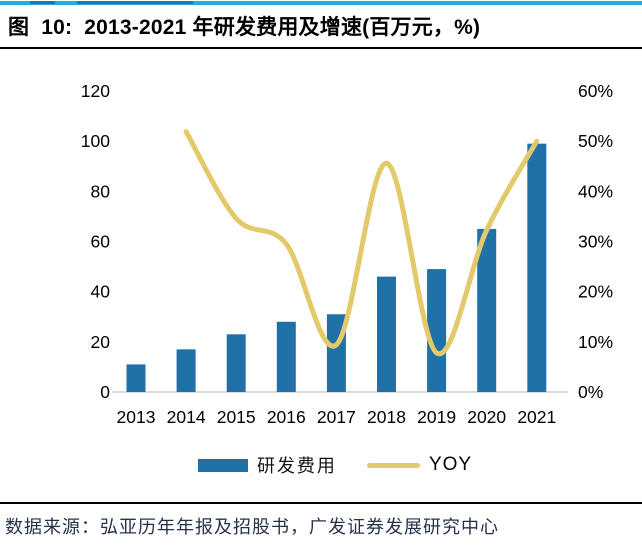  I want to click on y-axis-right-tick: 0%, so click(590, 392).